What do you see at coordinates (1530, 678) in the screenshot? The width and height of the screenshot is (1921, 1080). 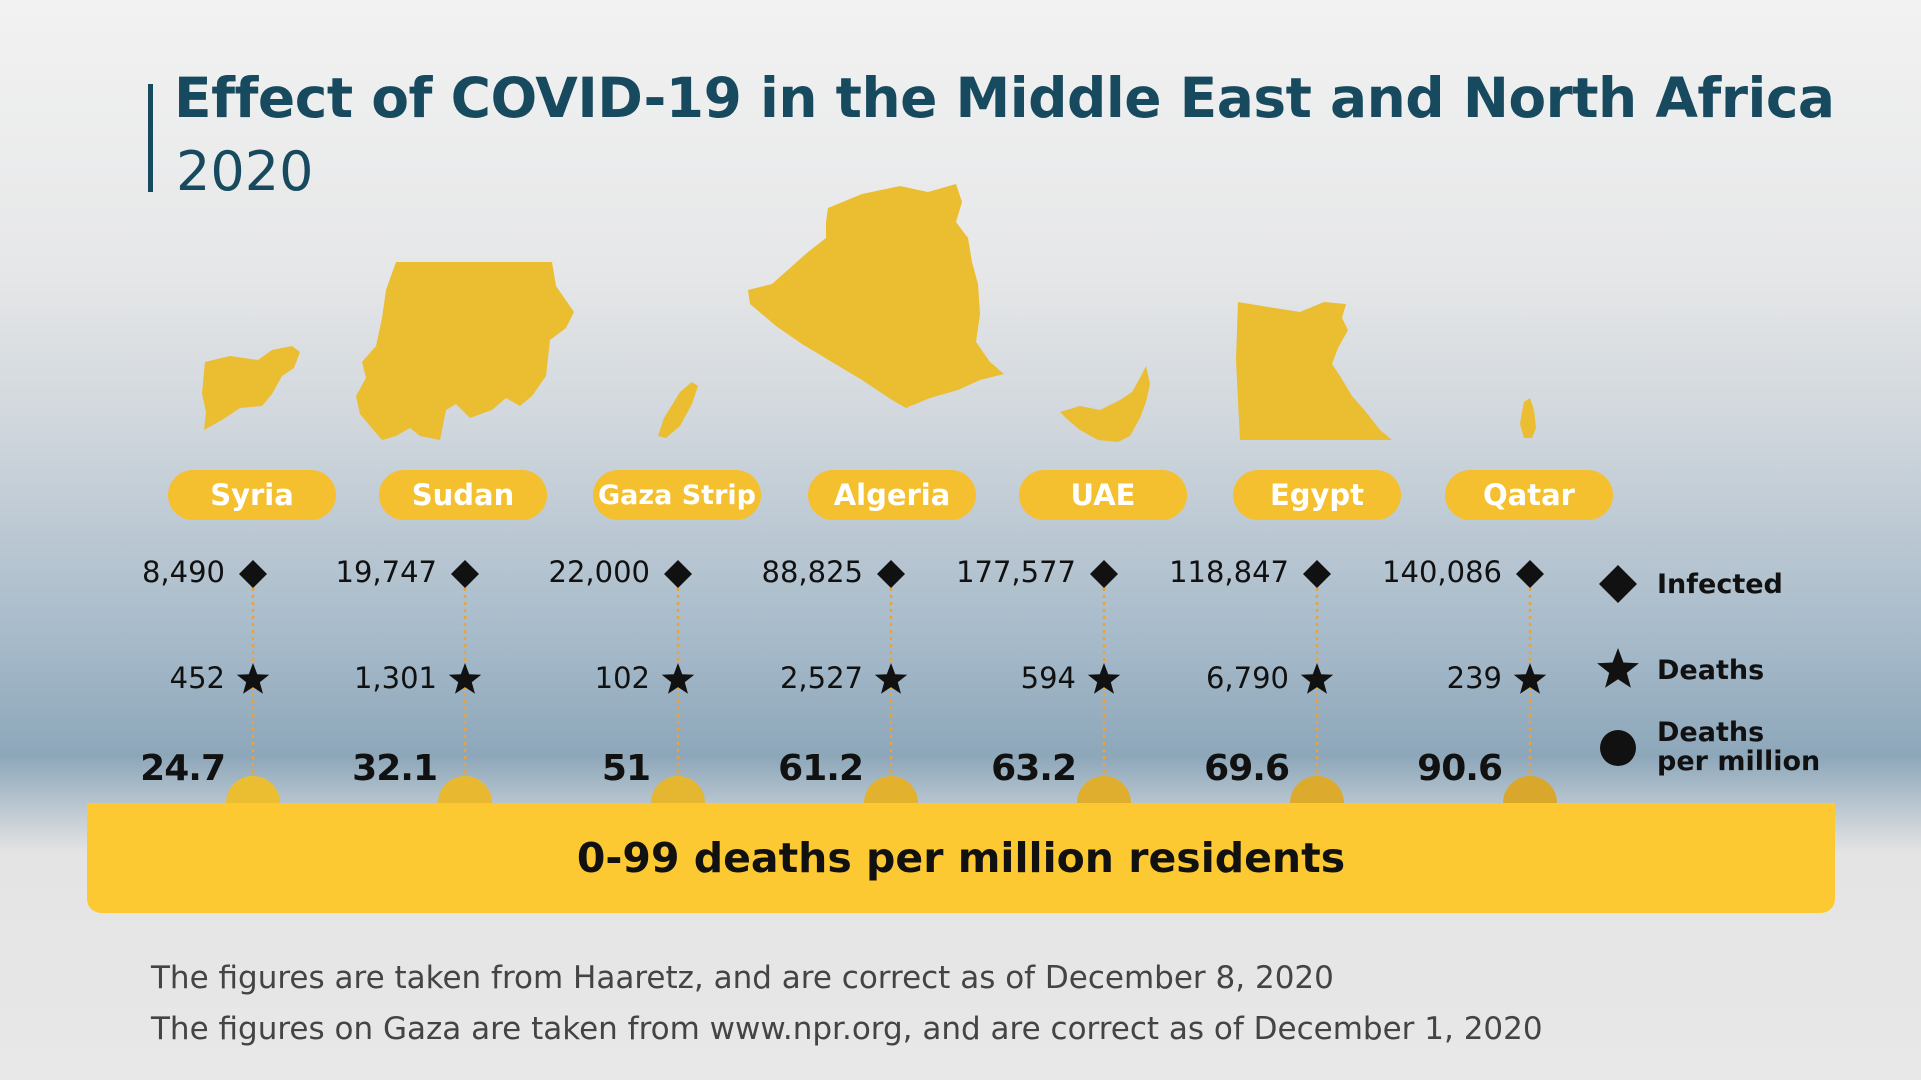 I see `deaths-marker-qatar` at bounding box center [1530, 678].